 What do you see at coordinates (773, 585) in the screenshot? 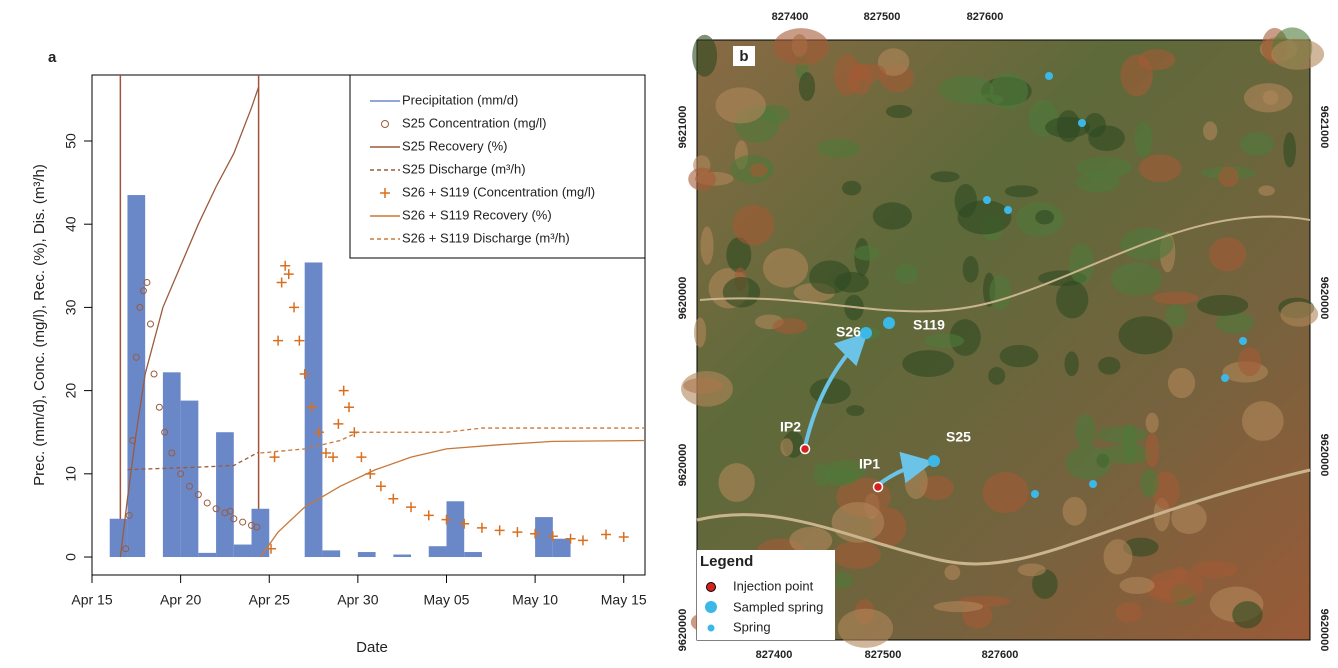
I see `legend-item: Injection point` at bounding box center [773, 585].